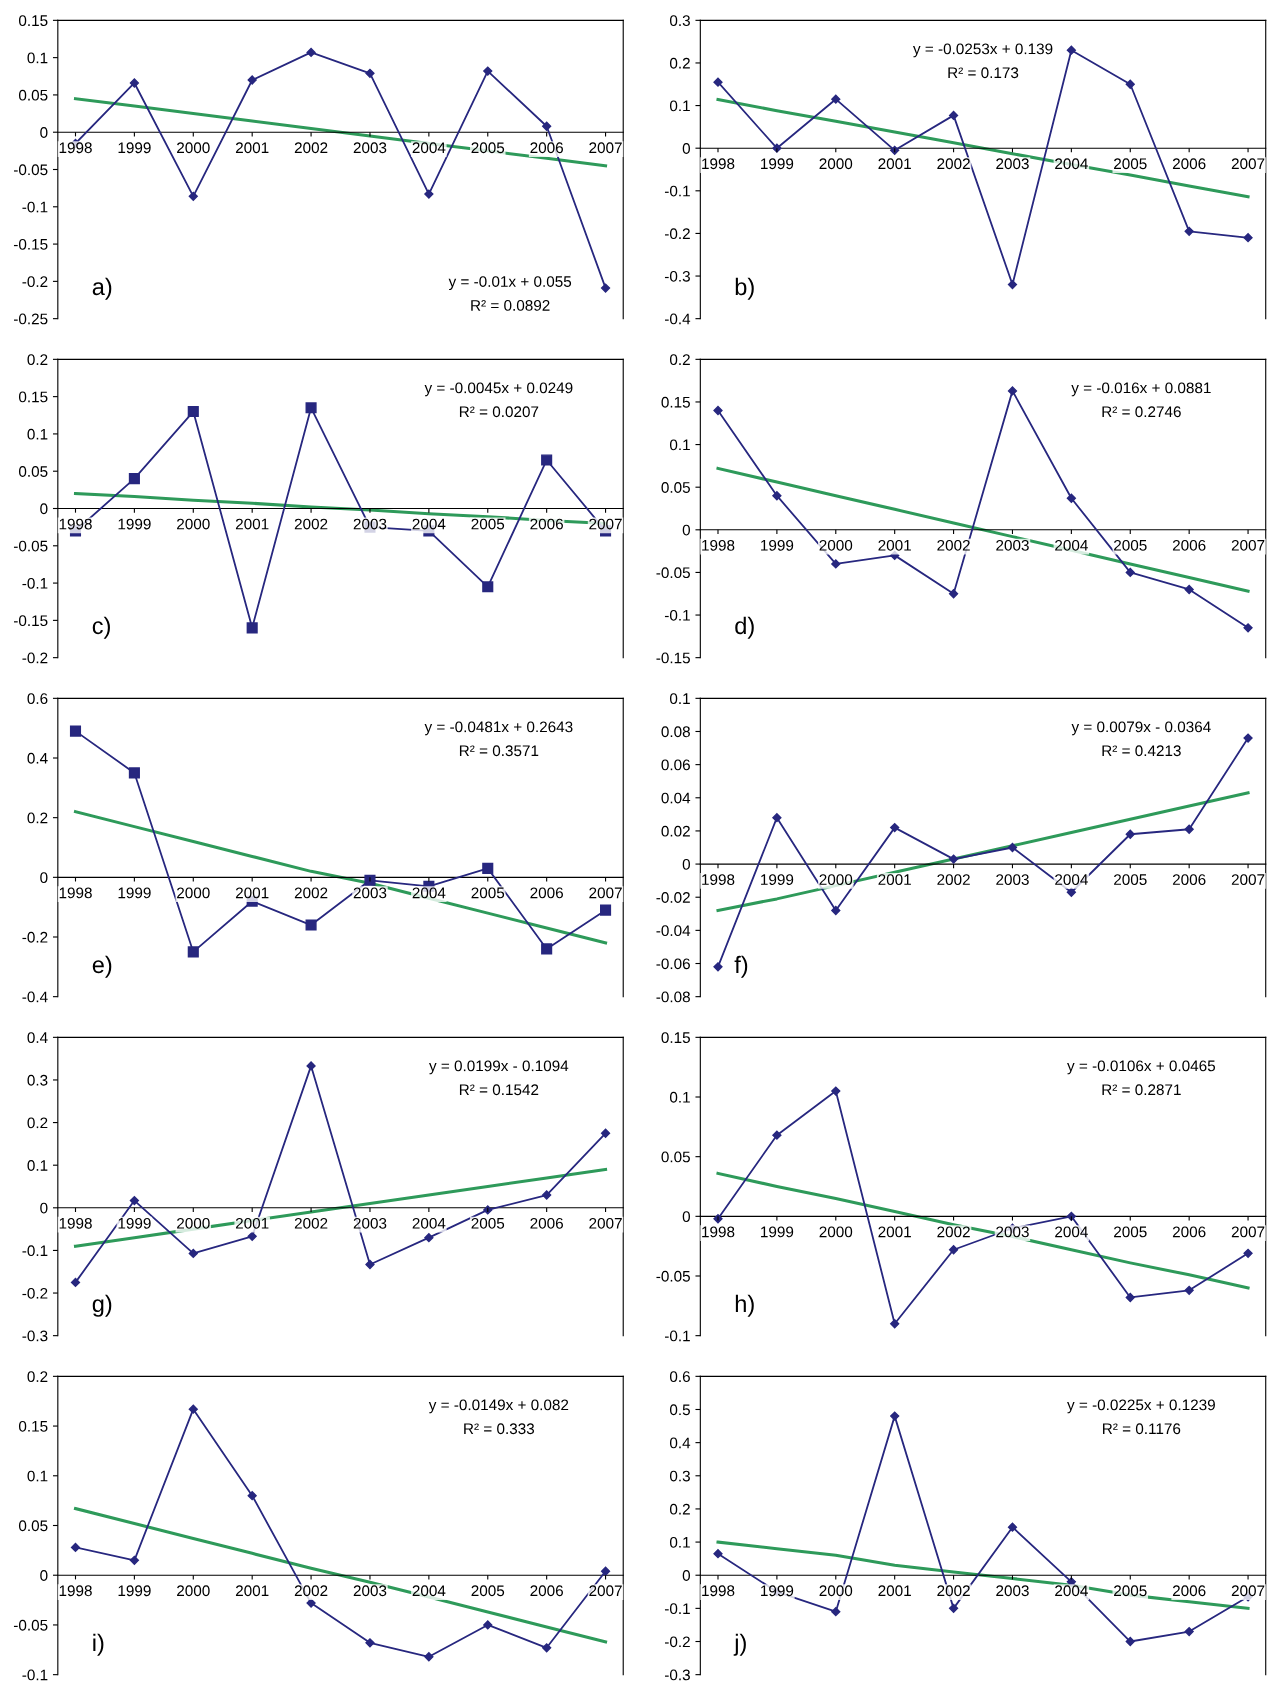 This screenshot has height=1695, width=1285. What do you see at coordinates (510, 305) in the screenshot?
I see `annotation: R² = 0.0892` at bounding box center [510, 305].